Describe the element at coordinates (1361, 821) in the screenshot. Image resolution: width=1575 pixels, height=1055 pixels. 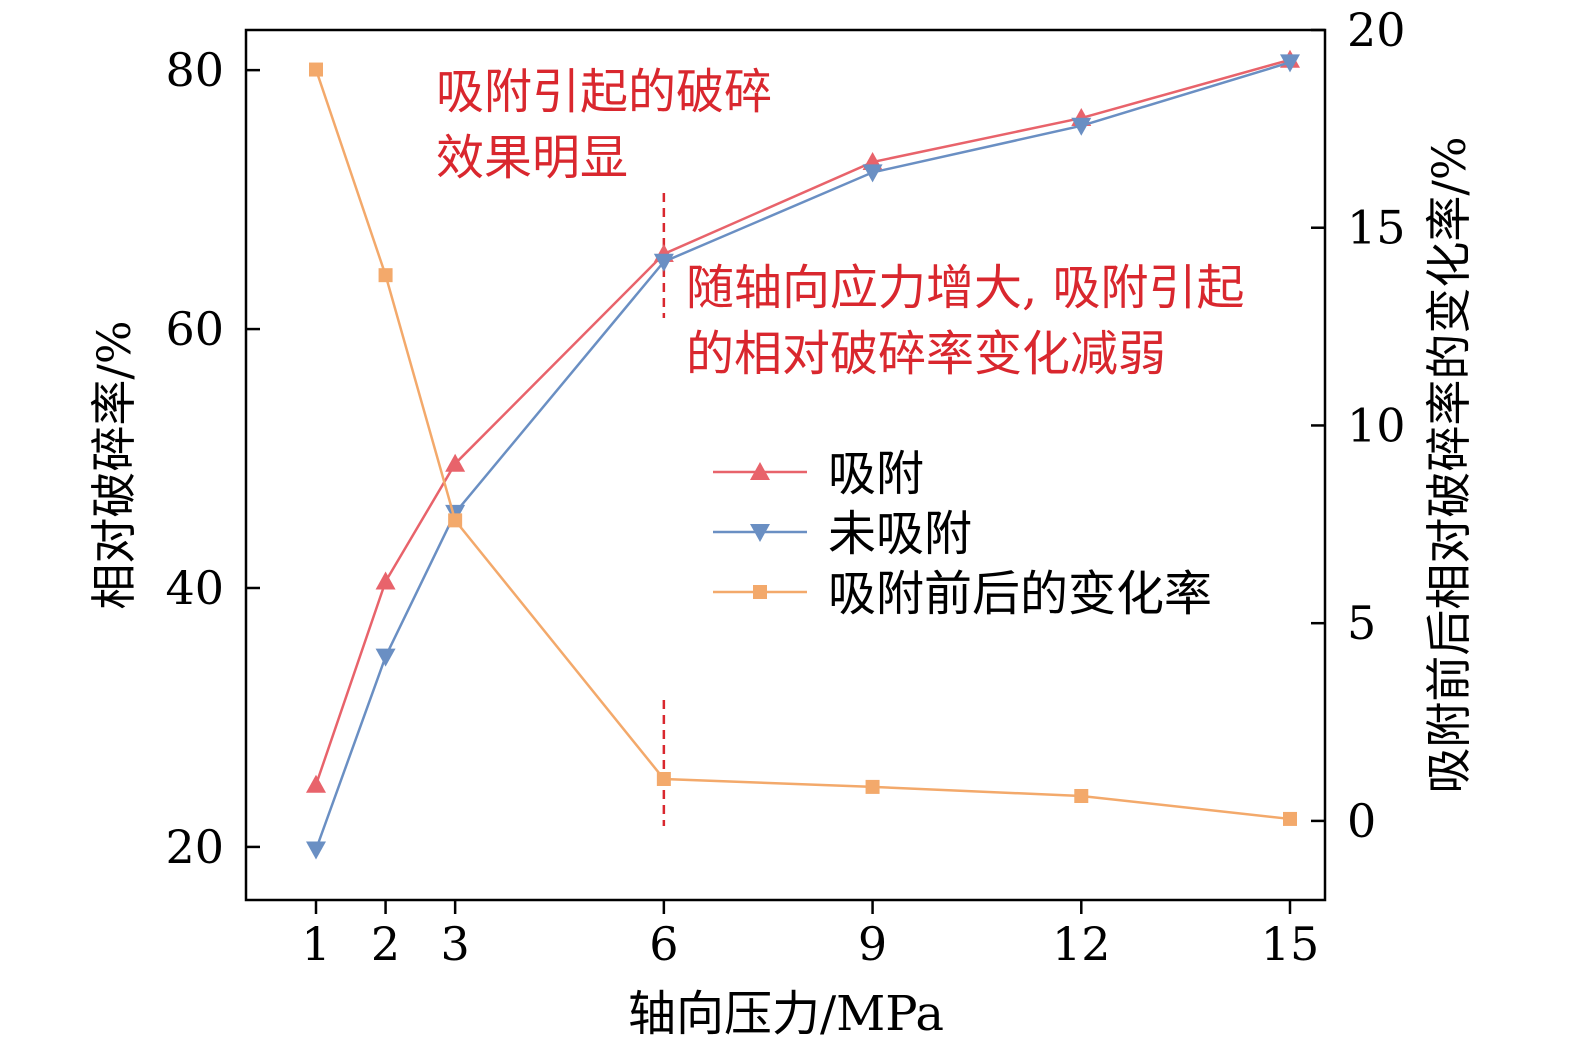
I see `y-tick-label-right: 0` at that location.